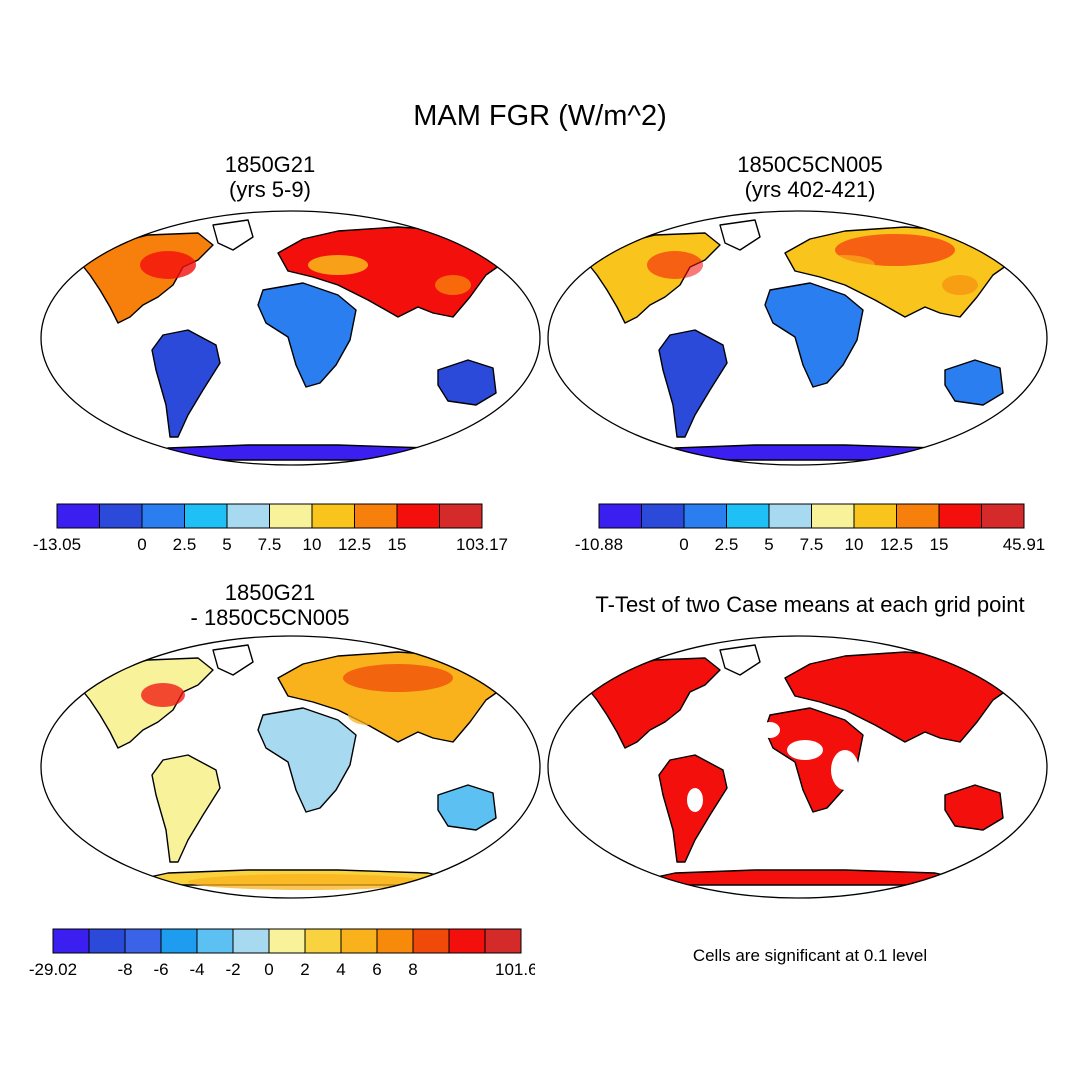  Describe the element at coordinates (810, 955) in the screenshot. I see `significance-note: Cells are significant at 0.1 level` at that location.